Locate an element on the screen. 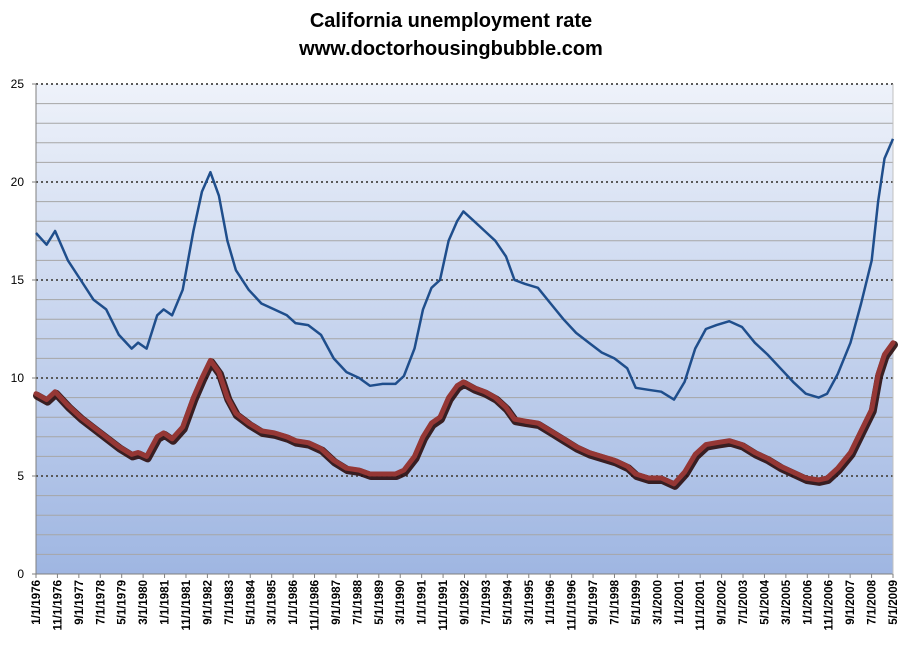  x-tick-label: 1/1/2001 is located at coordinates (680, 601).